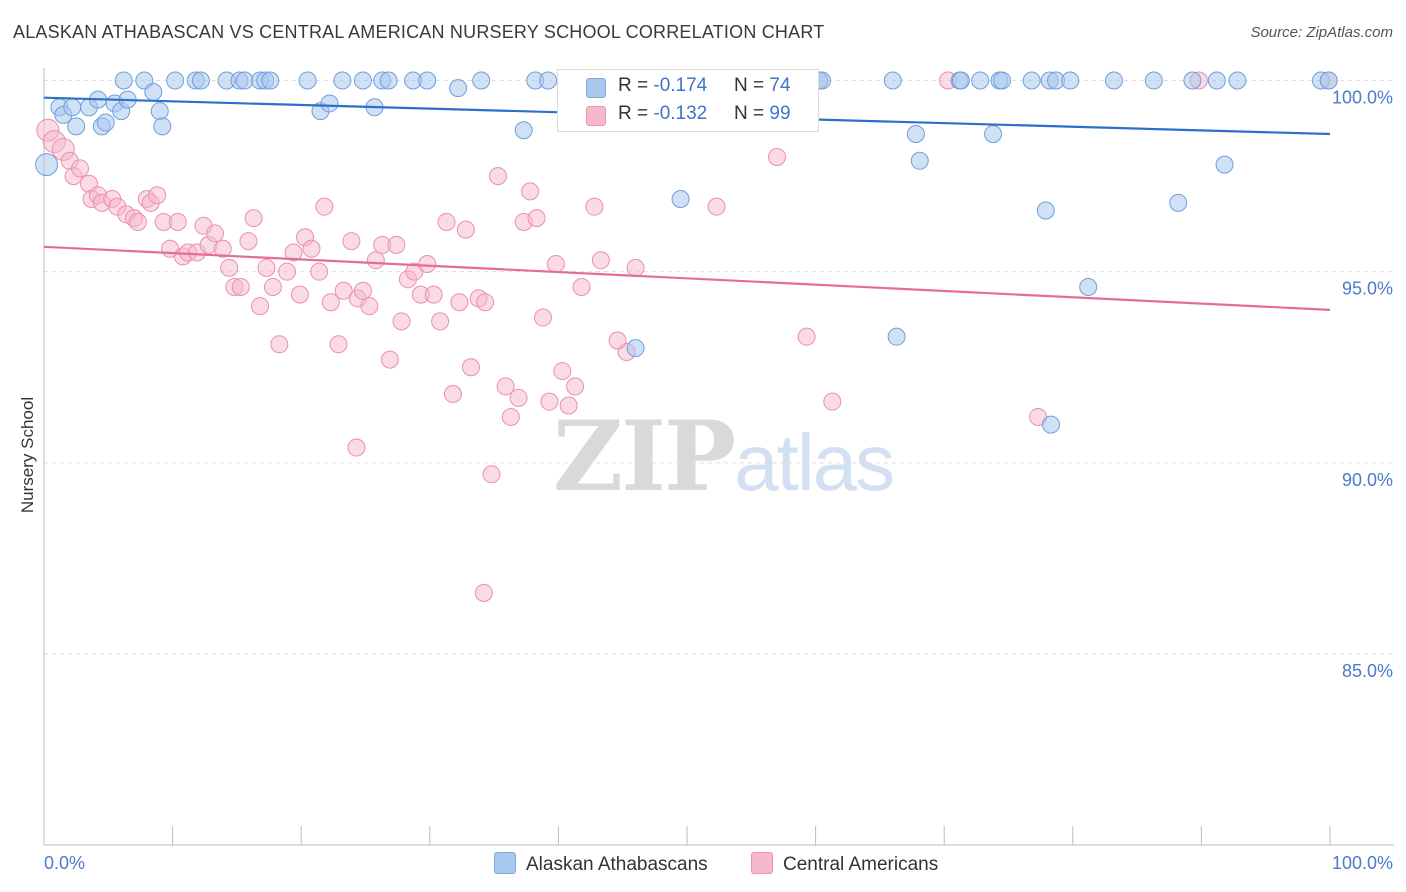 The width and height of the screenshot is (1406, 892). What do you see at coordinates (688, 100) in the screenshot?
I see `legend-box: R = -0.174 N = 74 R = -0.132 N = 99` at bounding box center [688, 100].